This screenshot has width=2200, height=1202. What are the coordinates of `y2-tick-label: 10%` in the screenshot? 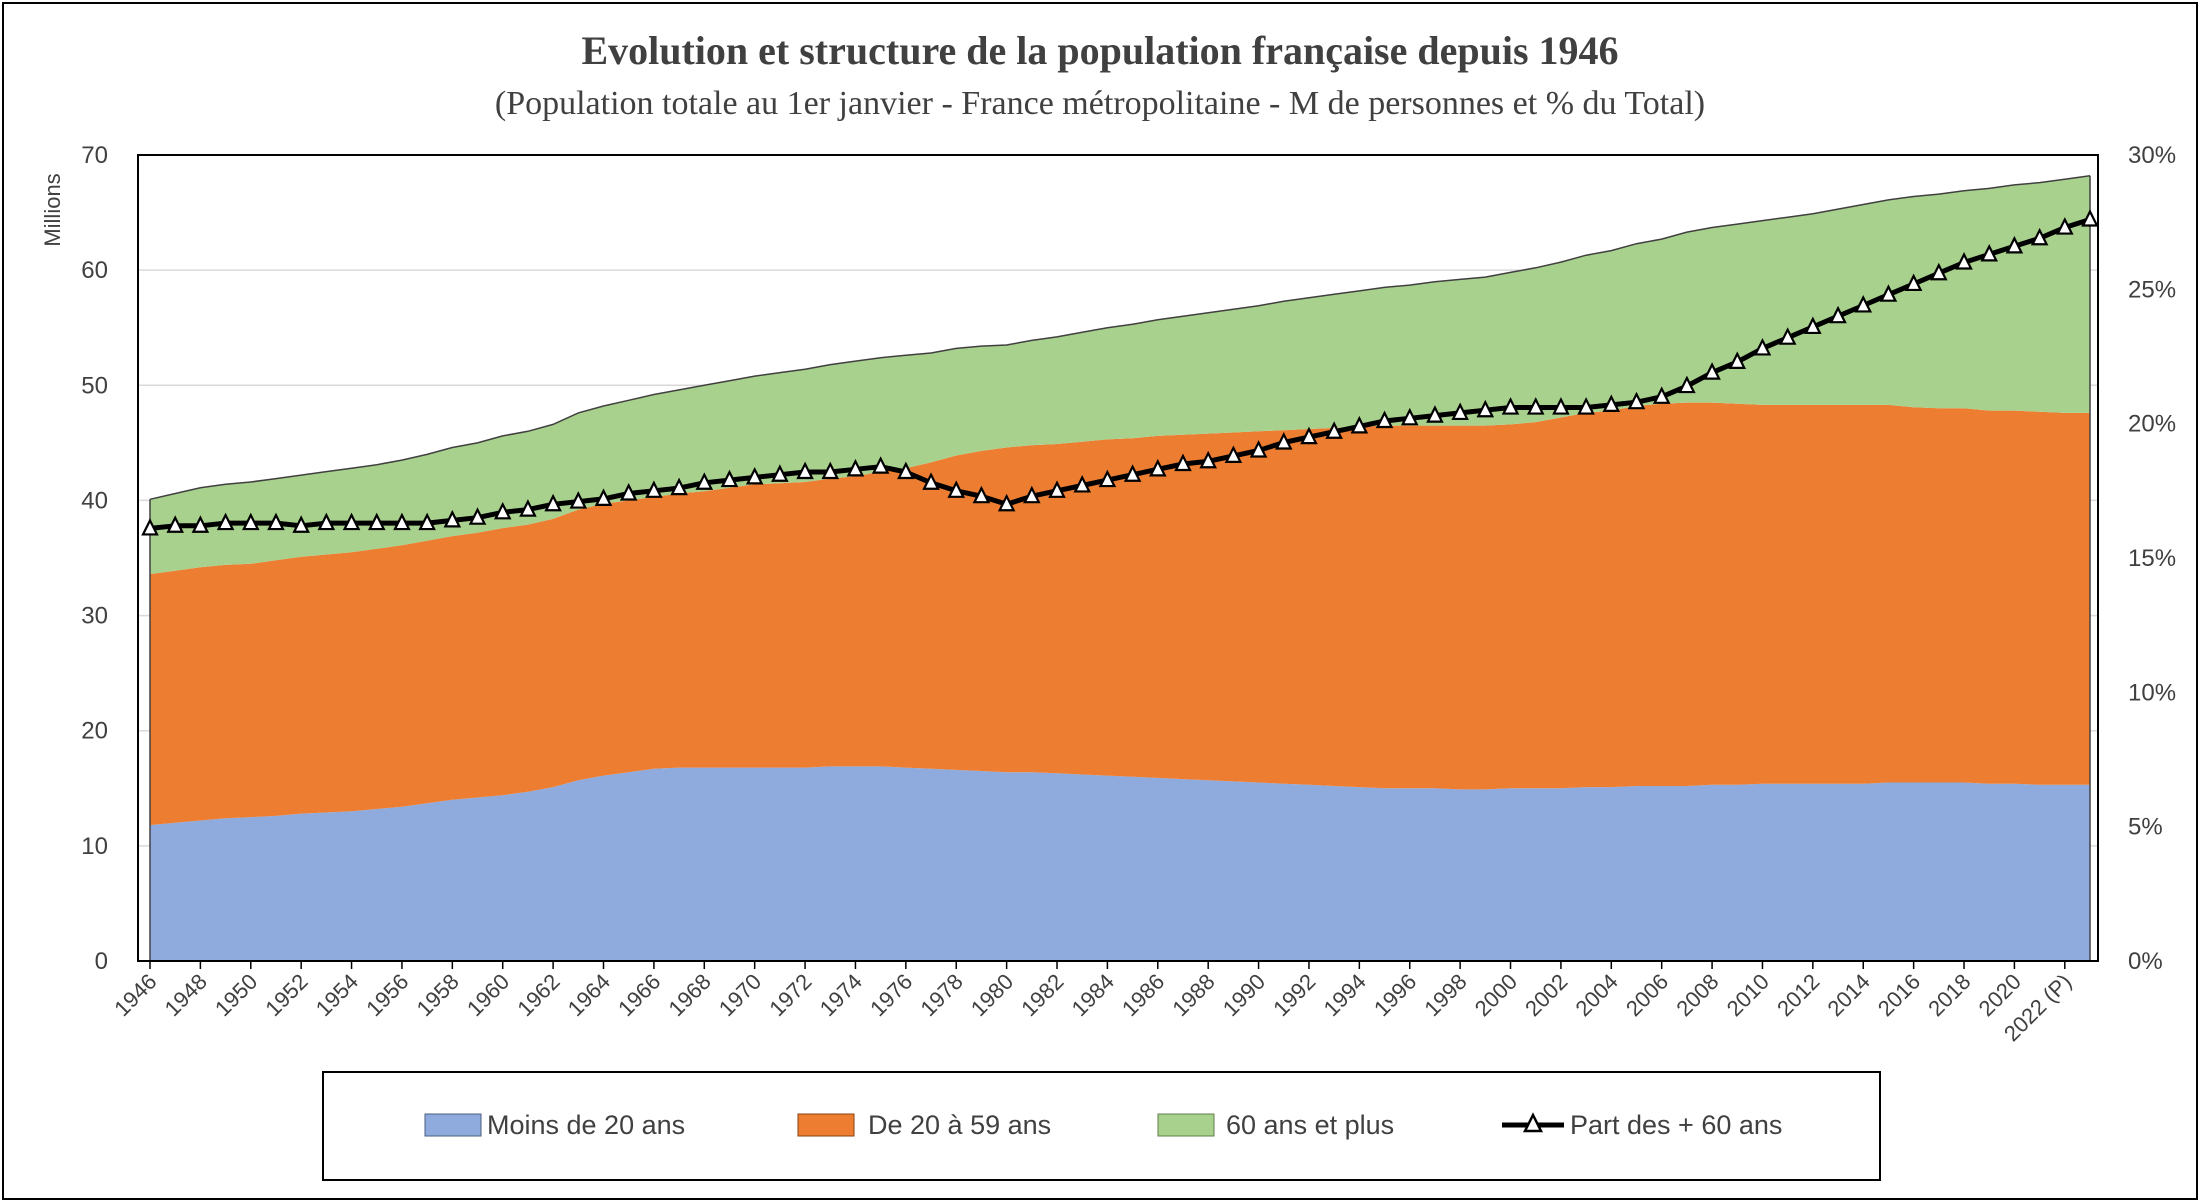 It's located at (2152, 692).